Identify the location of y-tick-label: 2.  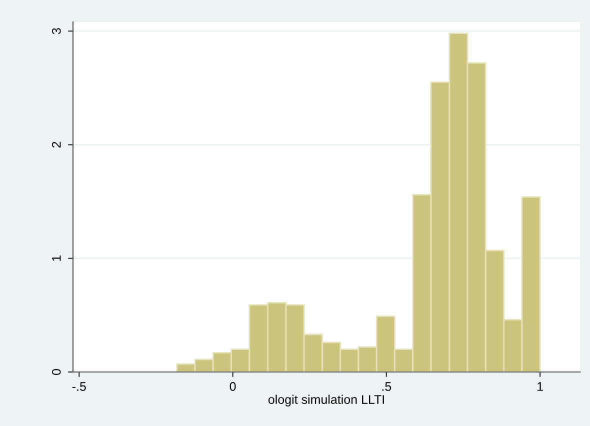
(56, 145).